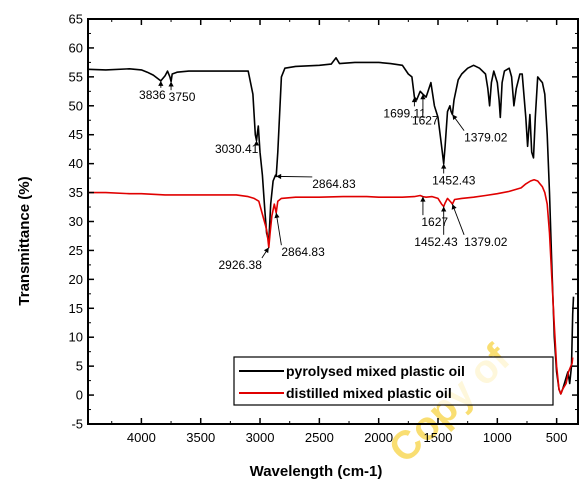 The image size is (584, 482). Describe the element at coordinates (76, 337) in the screenshot. I see `y-tick-label: 10` at that location.